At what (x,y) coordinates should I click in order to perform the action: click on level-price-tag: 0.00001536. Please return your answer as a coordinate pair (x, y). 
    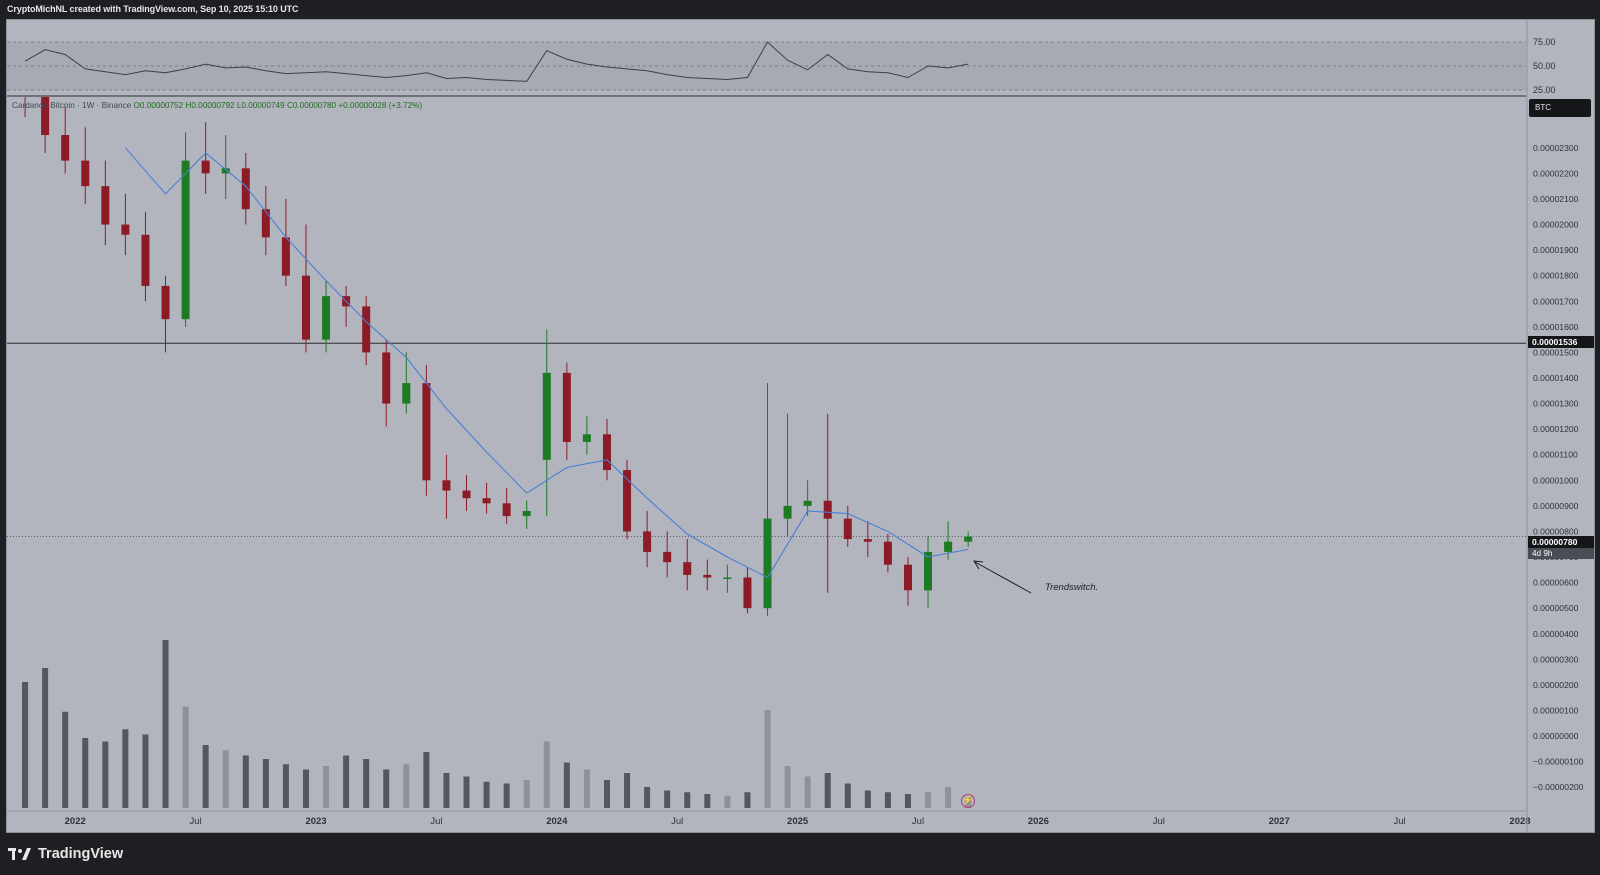
    Looking at the image, I should click on (1561, 342).